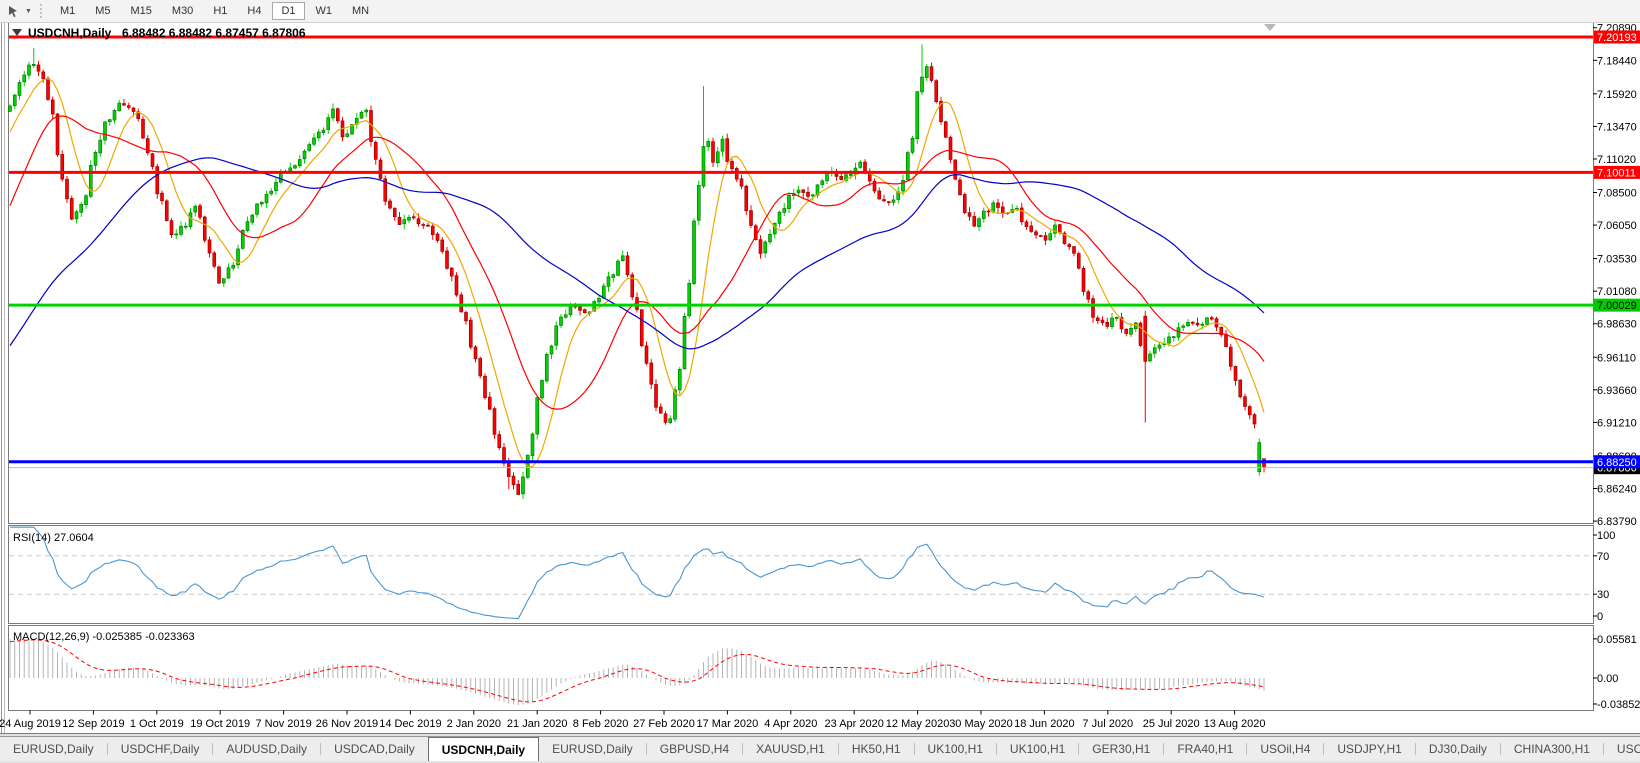  I want to click on tab-hk50-h1: HK50,H1, so click(876, 749).